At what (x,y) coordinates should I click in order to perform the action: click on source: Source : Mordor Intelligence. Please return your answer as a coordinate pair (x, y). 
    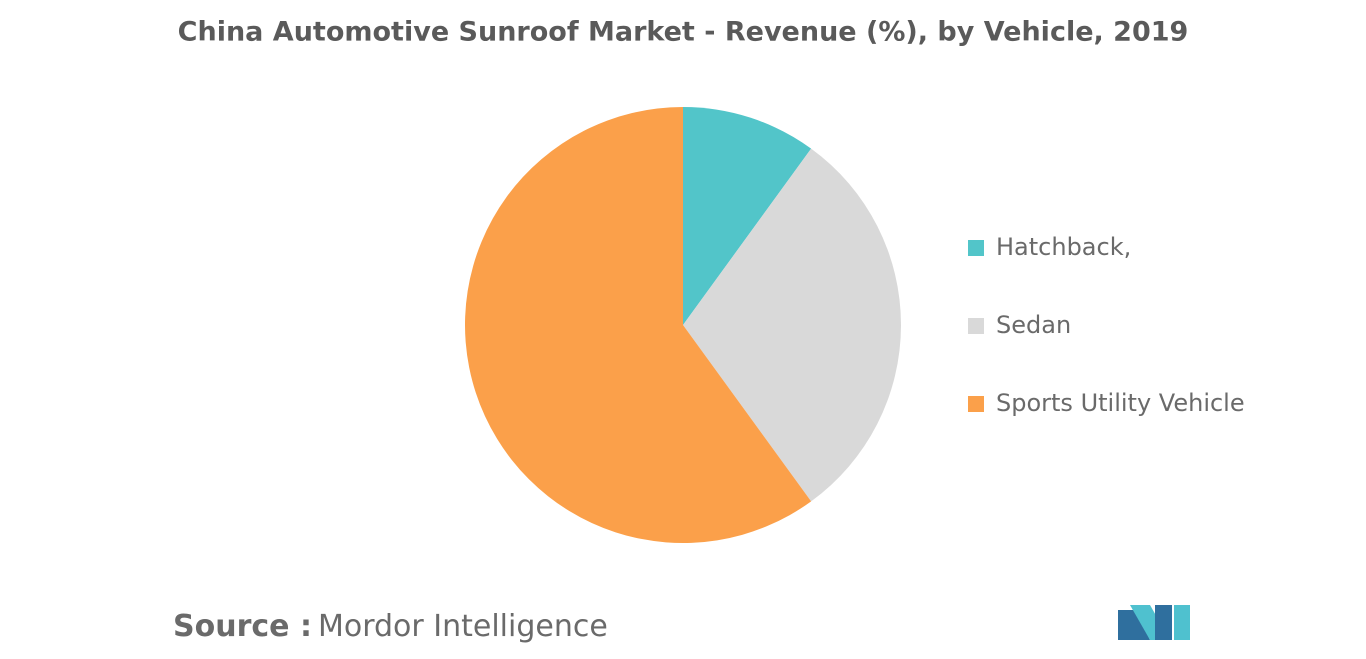
    Looking at the image, I should click on (390, 626).